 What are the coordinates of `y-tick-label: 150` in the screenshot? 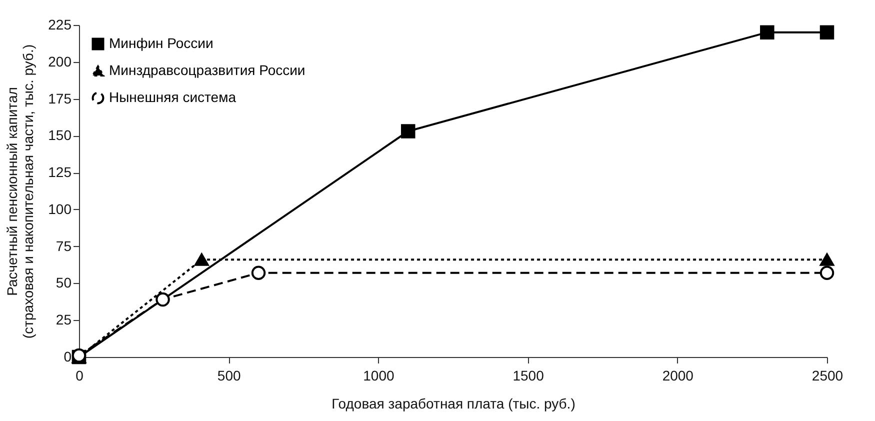 It's located at (60, 135).